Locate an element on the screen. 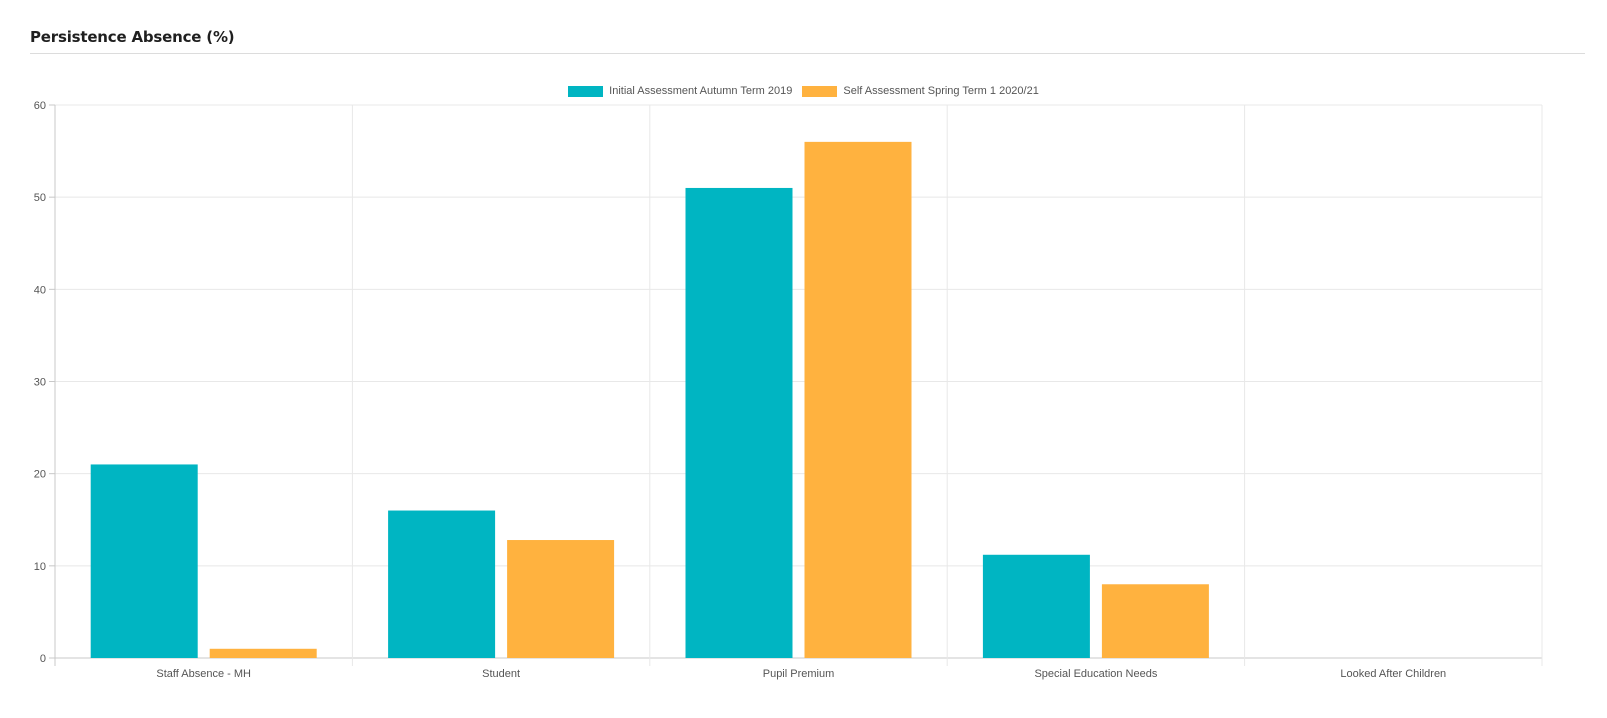 This screenshot has width=1607, height=718. x-tick-label-5: Looked After Children is located at coordinates (1393, 674).